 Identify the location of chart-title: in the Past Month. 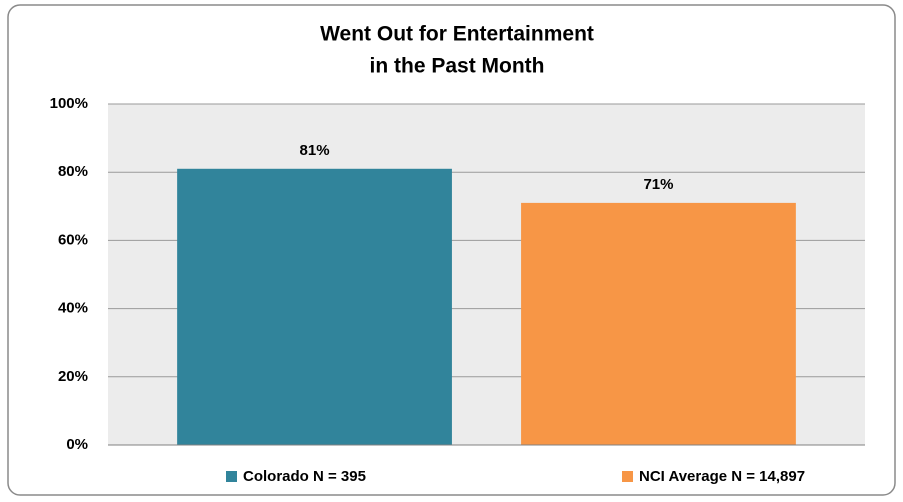
(457, 66).